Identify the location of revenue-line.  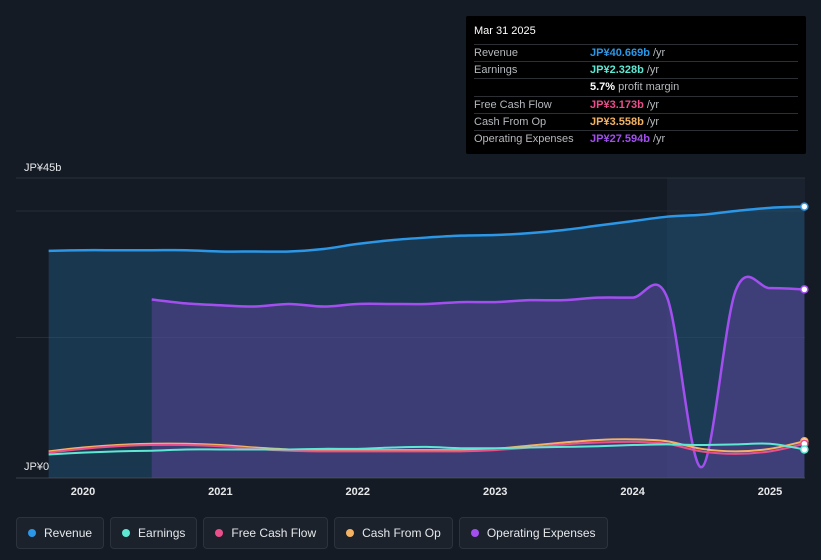
(426, 229).